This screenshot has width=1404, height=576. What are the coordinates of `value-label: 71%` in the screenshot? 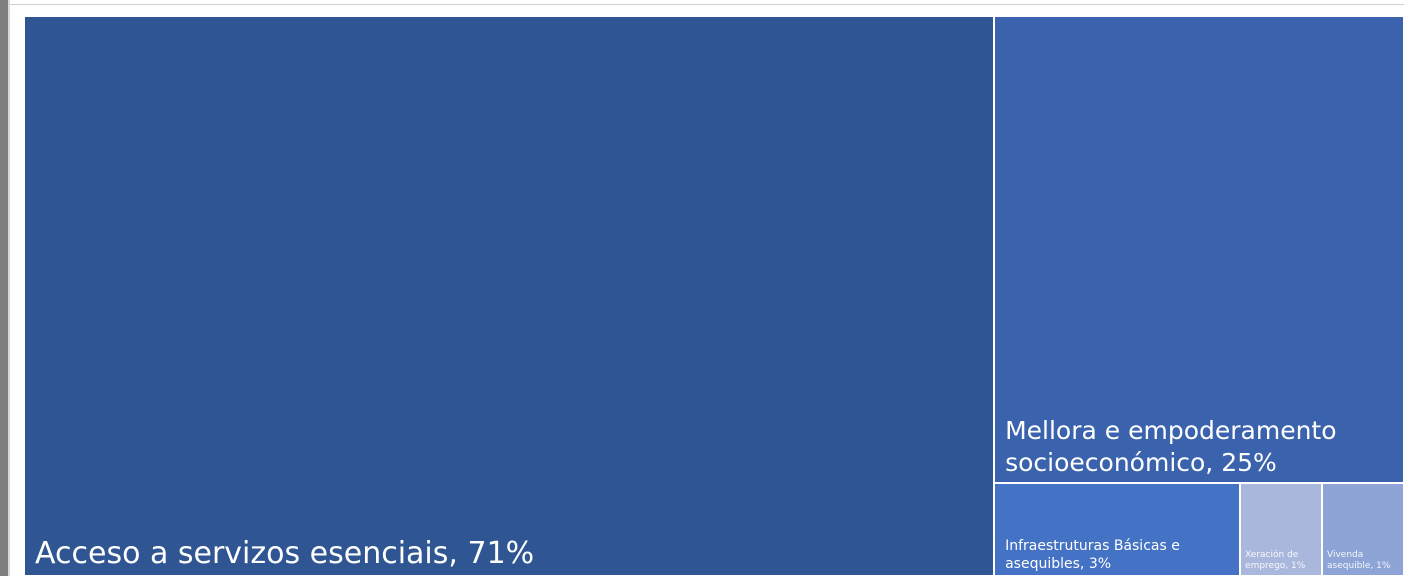 It's located at (501, 553).